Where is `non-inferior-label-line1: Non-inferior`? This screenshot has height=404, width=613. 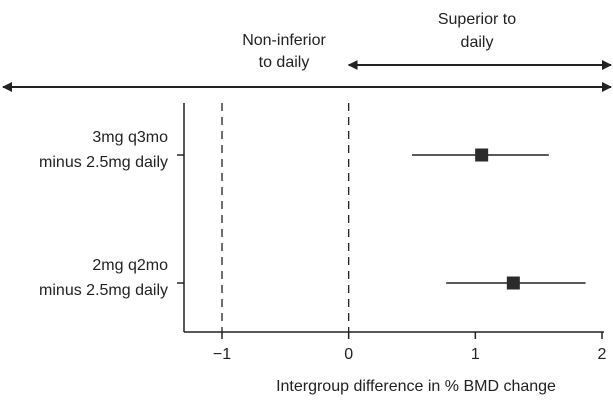
non-inferior-label-line1: Non-inferior is located at coordinates (284, 40).